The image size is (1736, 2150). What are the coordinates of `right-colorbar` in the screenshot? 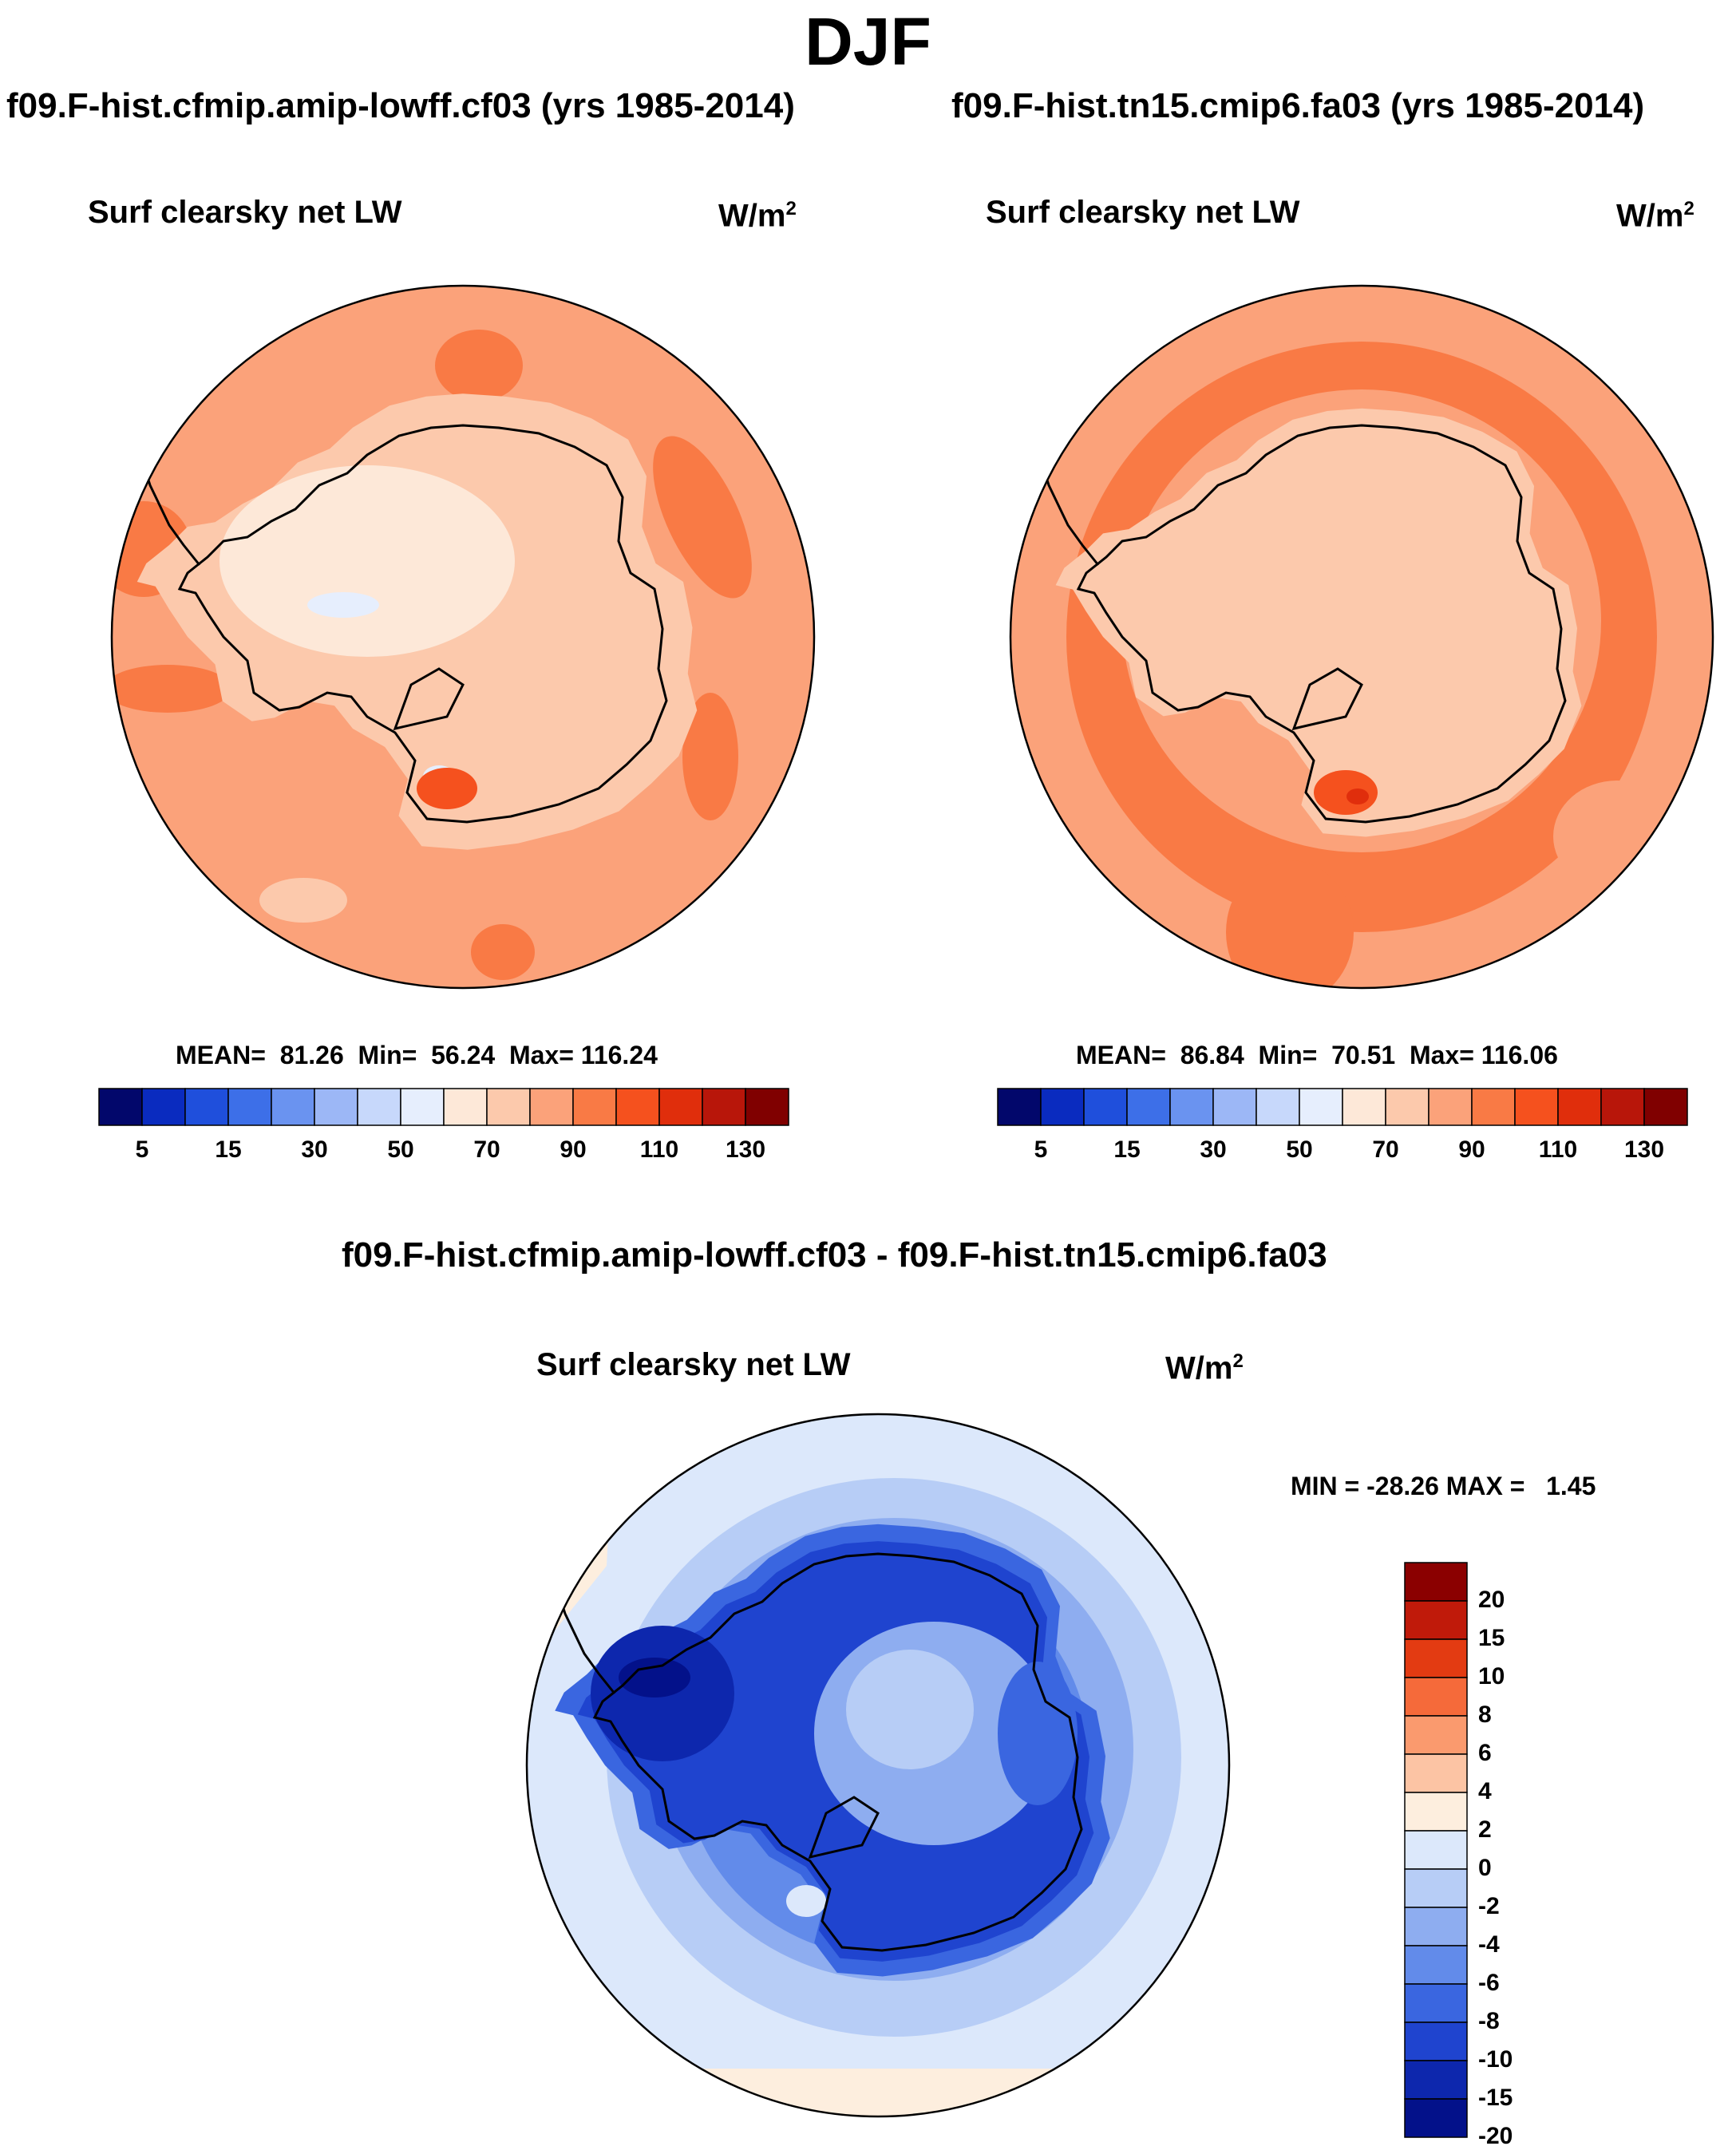 It's located at (1342, 1107).